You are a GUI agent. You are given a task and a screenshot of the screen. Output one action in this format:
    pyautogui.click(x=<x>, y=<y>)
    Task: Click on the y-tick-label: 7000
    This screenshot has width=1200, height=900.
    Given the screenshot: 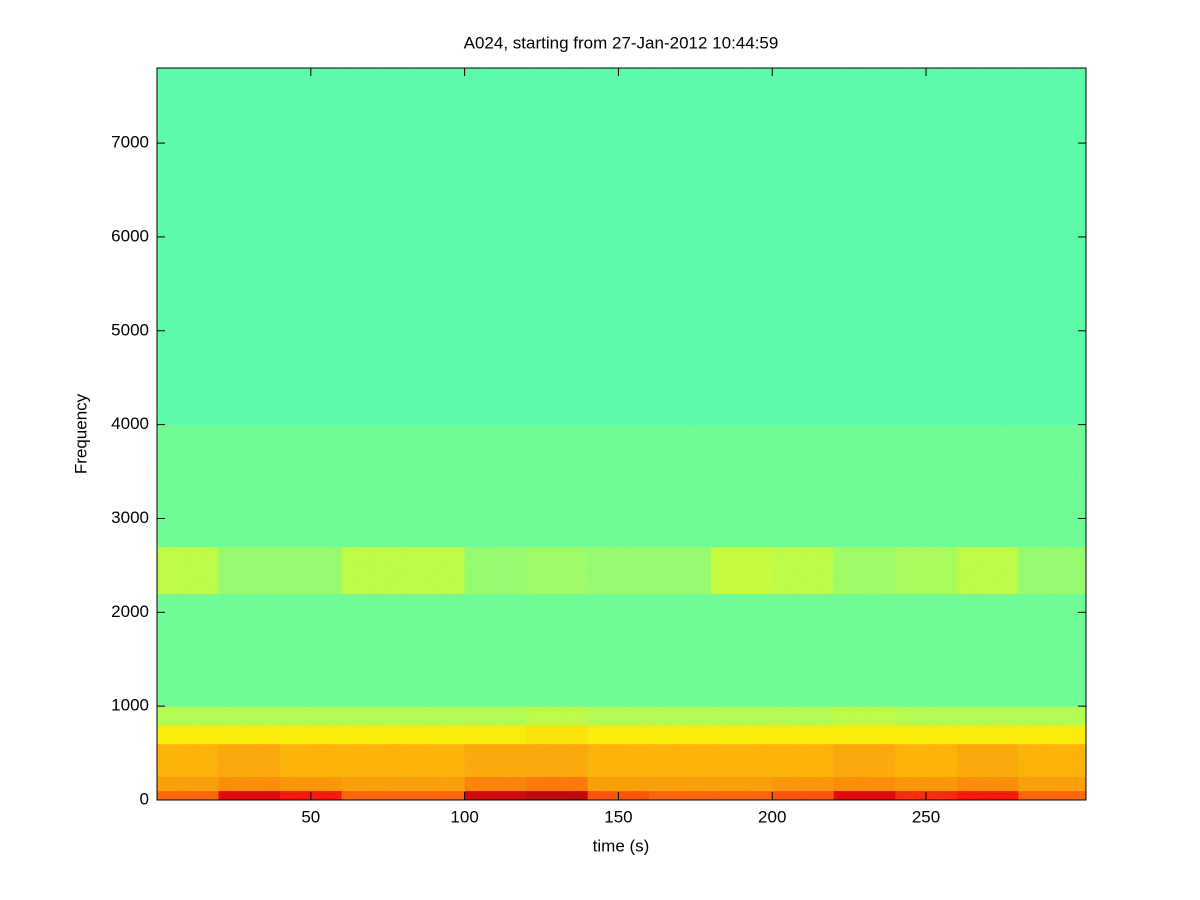 What is the action you would take?
    pyautogui.click(x=130, y=142)
    